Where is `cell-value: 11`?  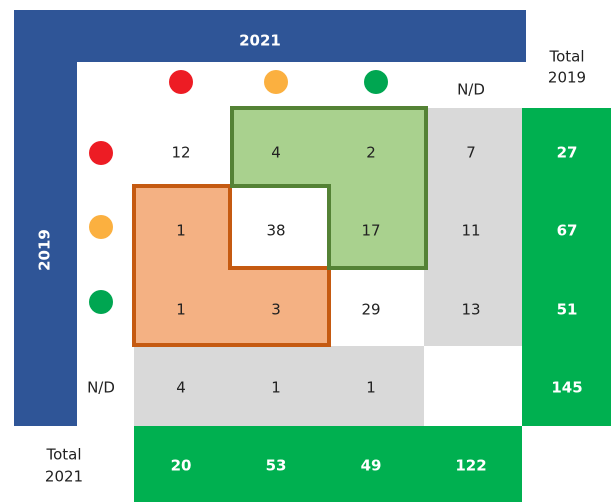 cell-value: 11 is located at coordinates (470, 231).